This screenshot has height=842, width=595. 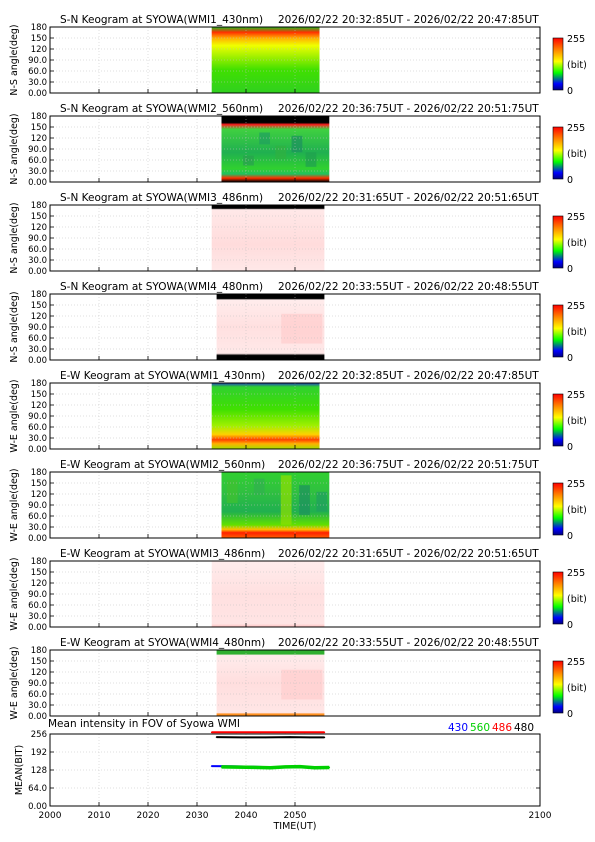 I want to click on keogram-panel-1-ytick-label: 150, so click(x=39, y=39).